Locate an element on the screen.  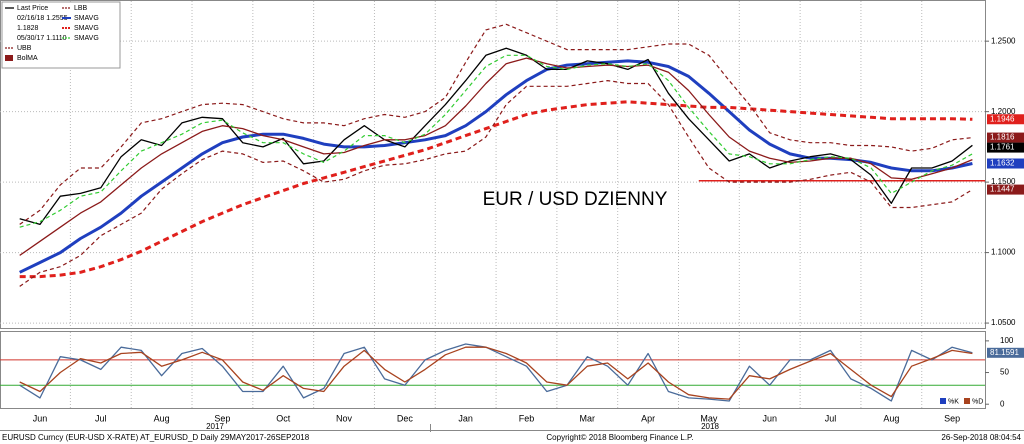
last-value-label: 81.1591 is located at coordinates (1004, 352).